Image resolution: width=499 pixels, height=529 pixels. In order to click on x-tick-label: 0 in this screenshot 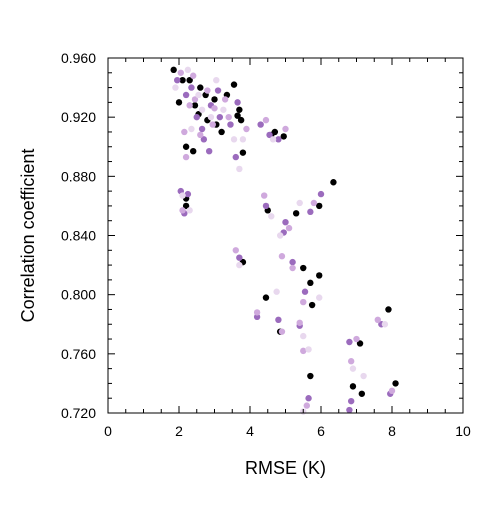, I will do `click(108, 431)`.